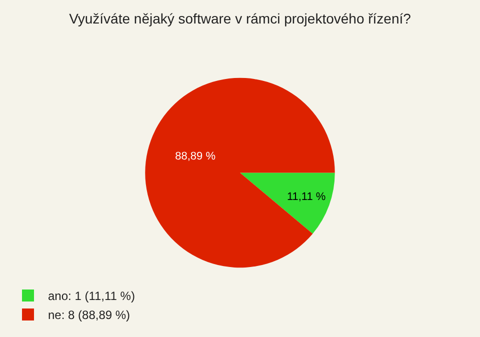 This screenshot has width=480, height=337. I want to click on chart-title: Využíváte nějaký software v rámci projektového řízení?, so click(240, 18).